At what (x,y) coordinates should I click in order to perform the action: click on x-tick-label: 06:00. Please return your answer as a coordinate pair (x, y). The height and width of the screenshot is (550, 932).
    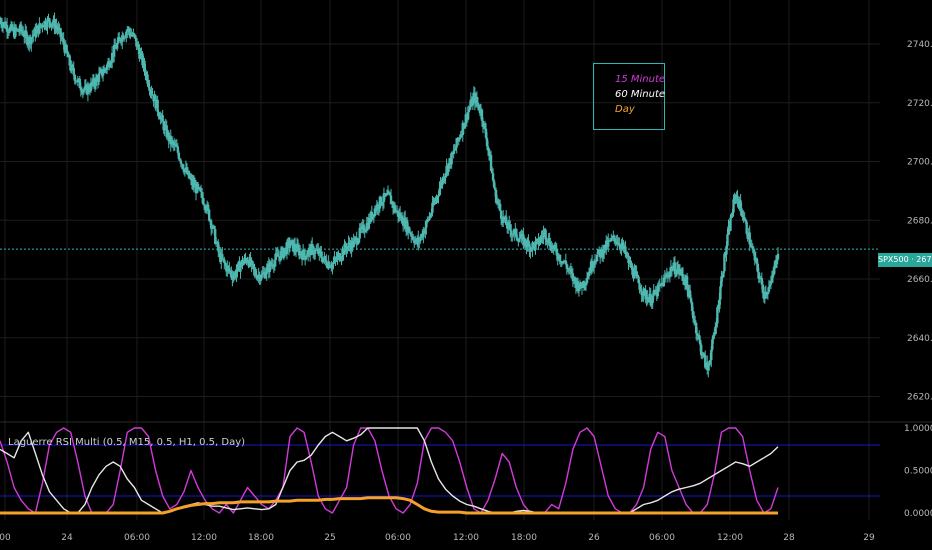
    Looking at the image, I should click on (662, 538).